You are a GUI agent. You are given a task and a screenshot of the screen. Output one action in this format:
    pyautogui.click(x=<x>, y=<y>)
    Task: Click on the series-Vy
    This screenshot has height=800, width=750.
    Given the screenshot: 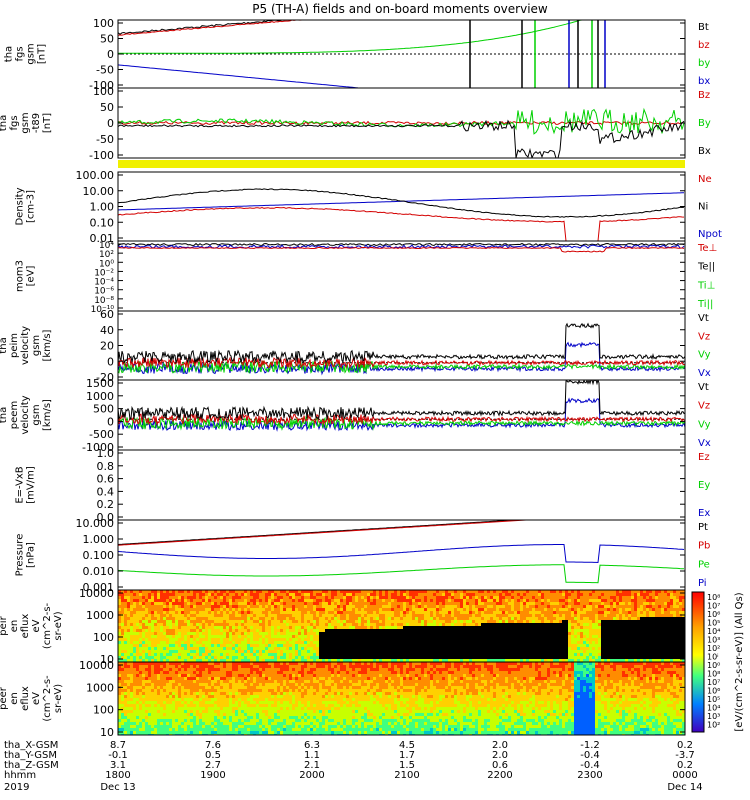 What is the action you would take?
    pyautogui.click(x=401, y=423)
    